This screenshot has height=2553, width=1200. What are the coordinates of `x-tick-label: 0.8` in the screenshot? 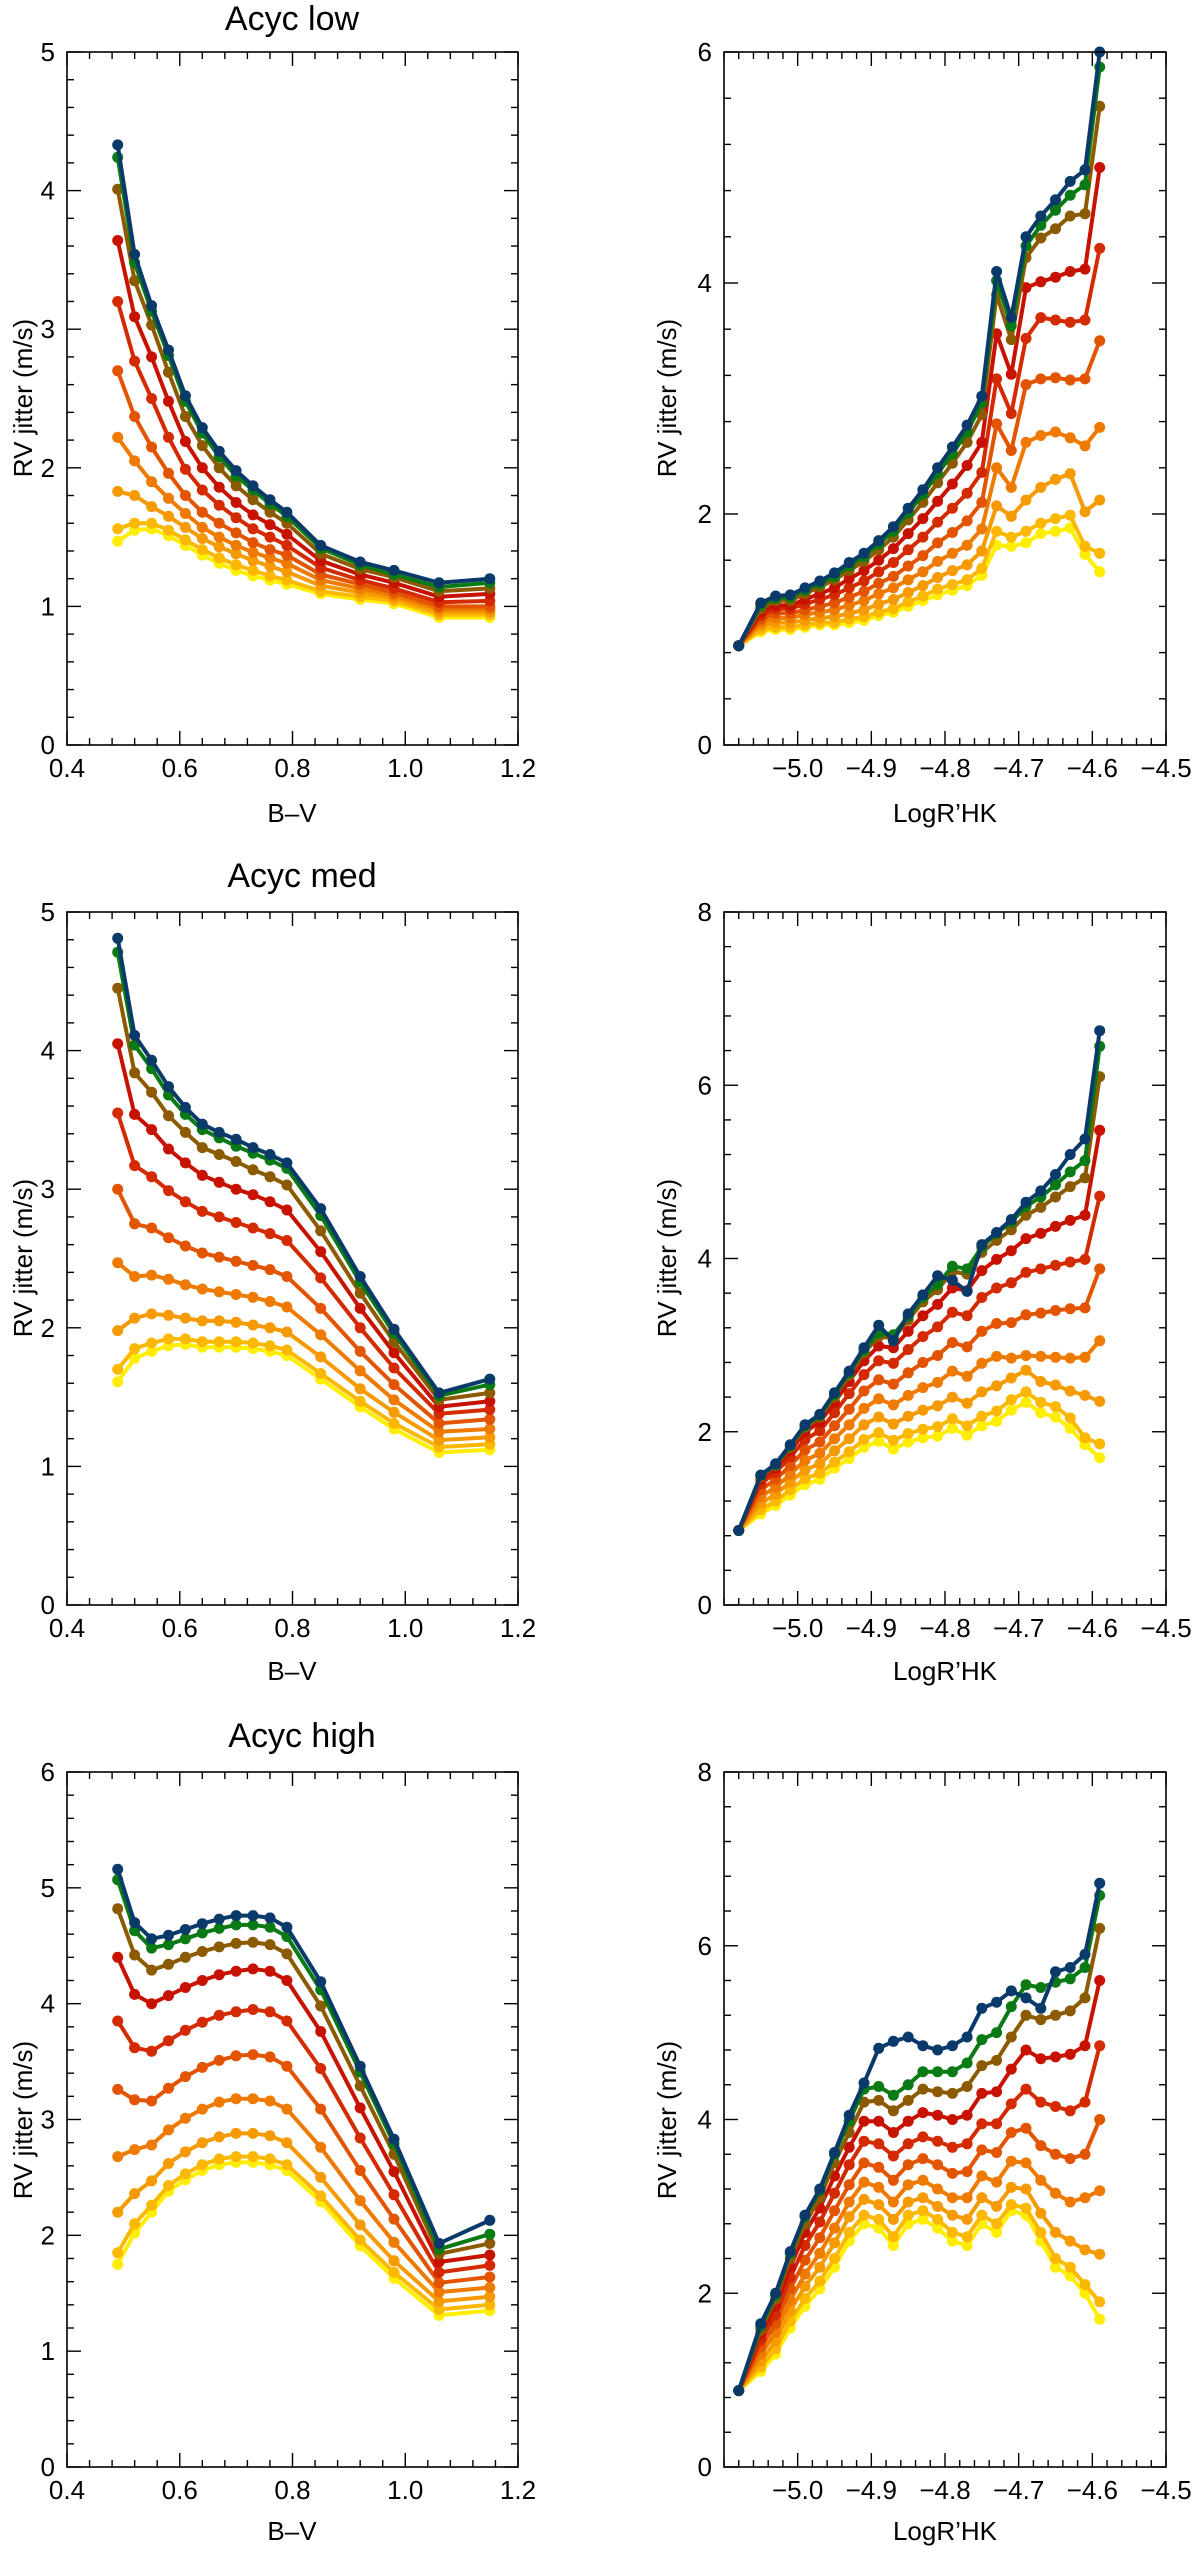 It's located at (292, 2490).